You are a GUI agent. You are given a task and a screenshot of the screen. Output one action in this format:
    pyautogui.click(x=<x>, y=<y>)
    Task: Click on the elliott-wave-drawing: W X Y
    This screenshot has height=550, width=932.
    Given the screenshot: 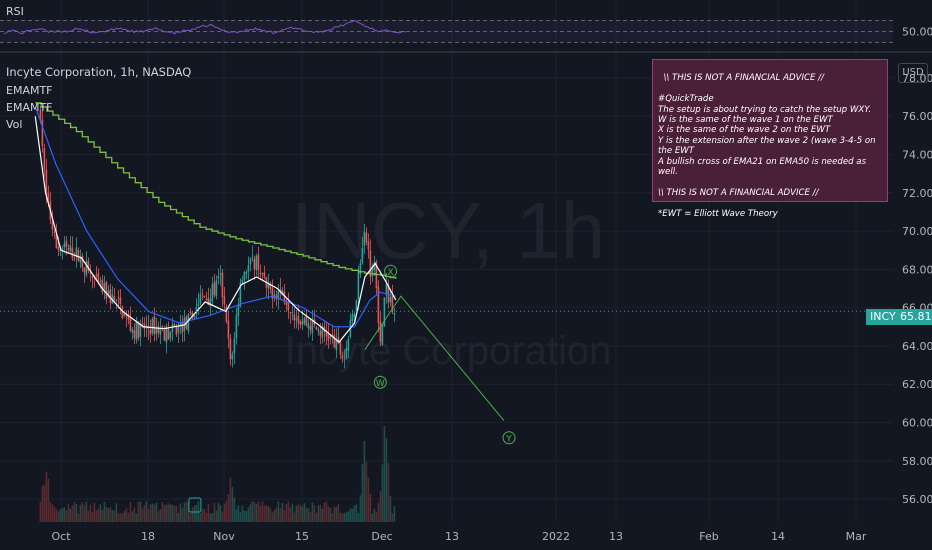 What is the action you would take?
    pyautogui.click(x=440, y=354)
    